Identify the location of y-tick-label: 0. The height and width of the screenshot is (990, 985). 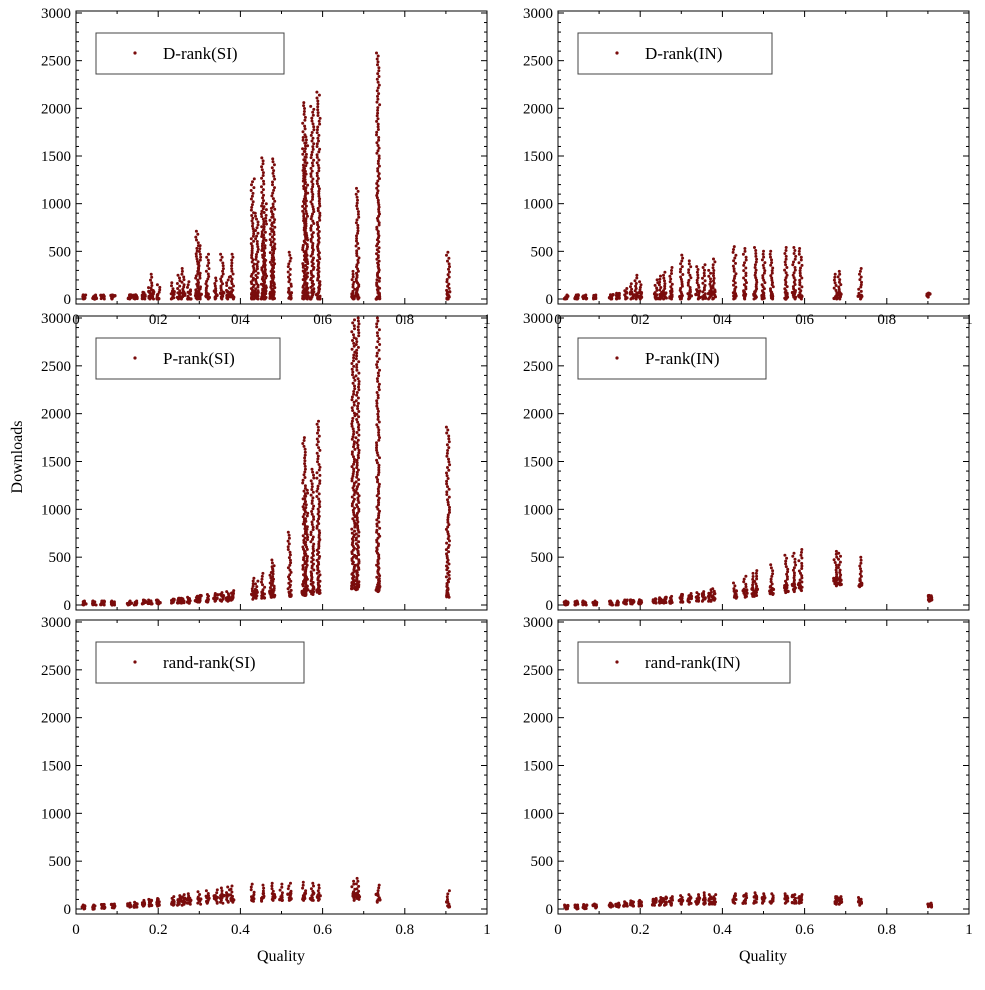
(68, 910).